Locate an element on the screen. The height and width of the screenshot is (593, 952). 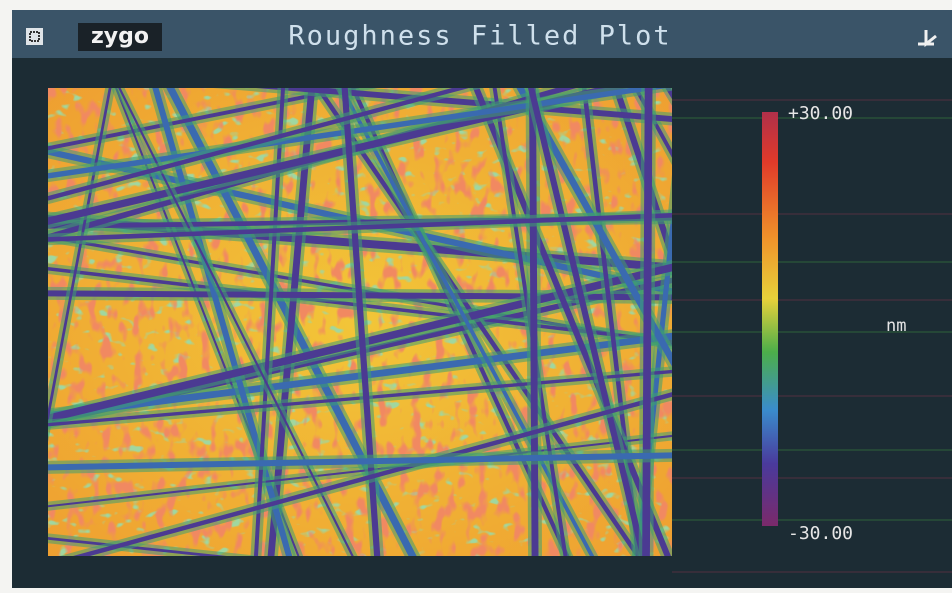
tool-icon is located at coordinates (927, 39).